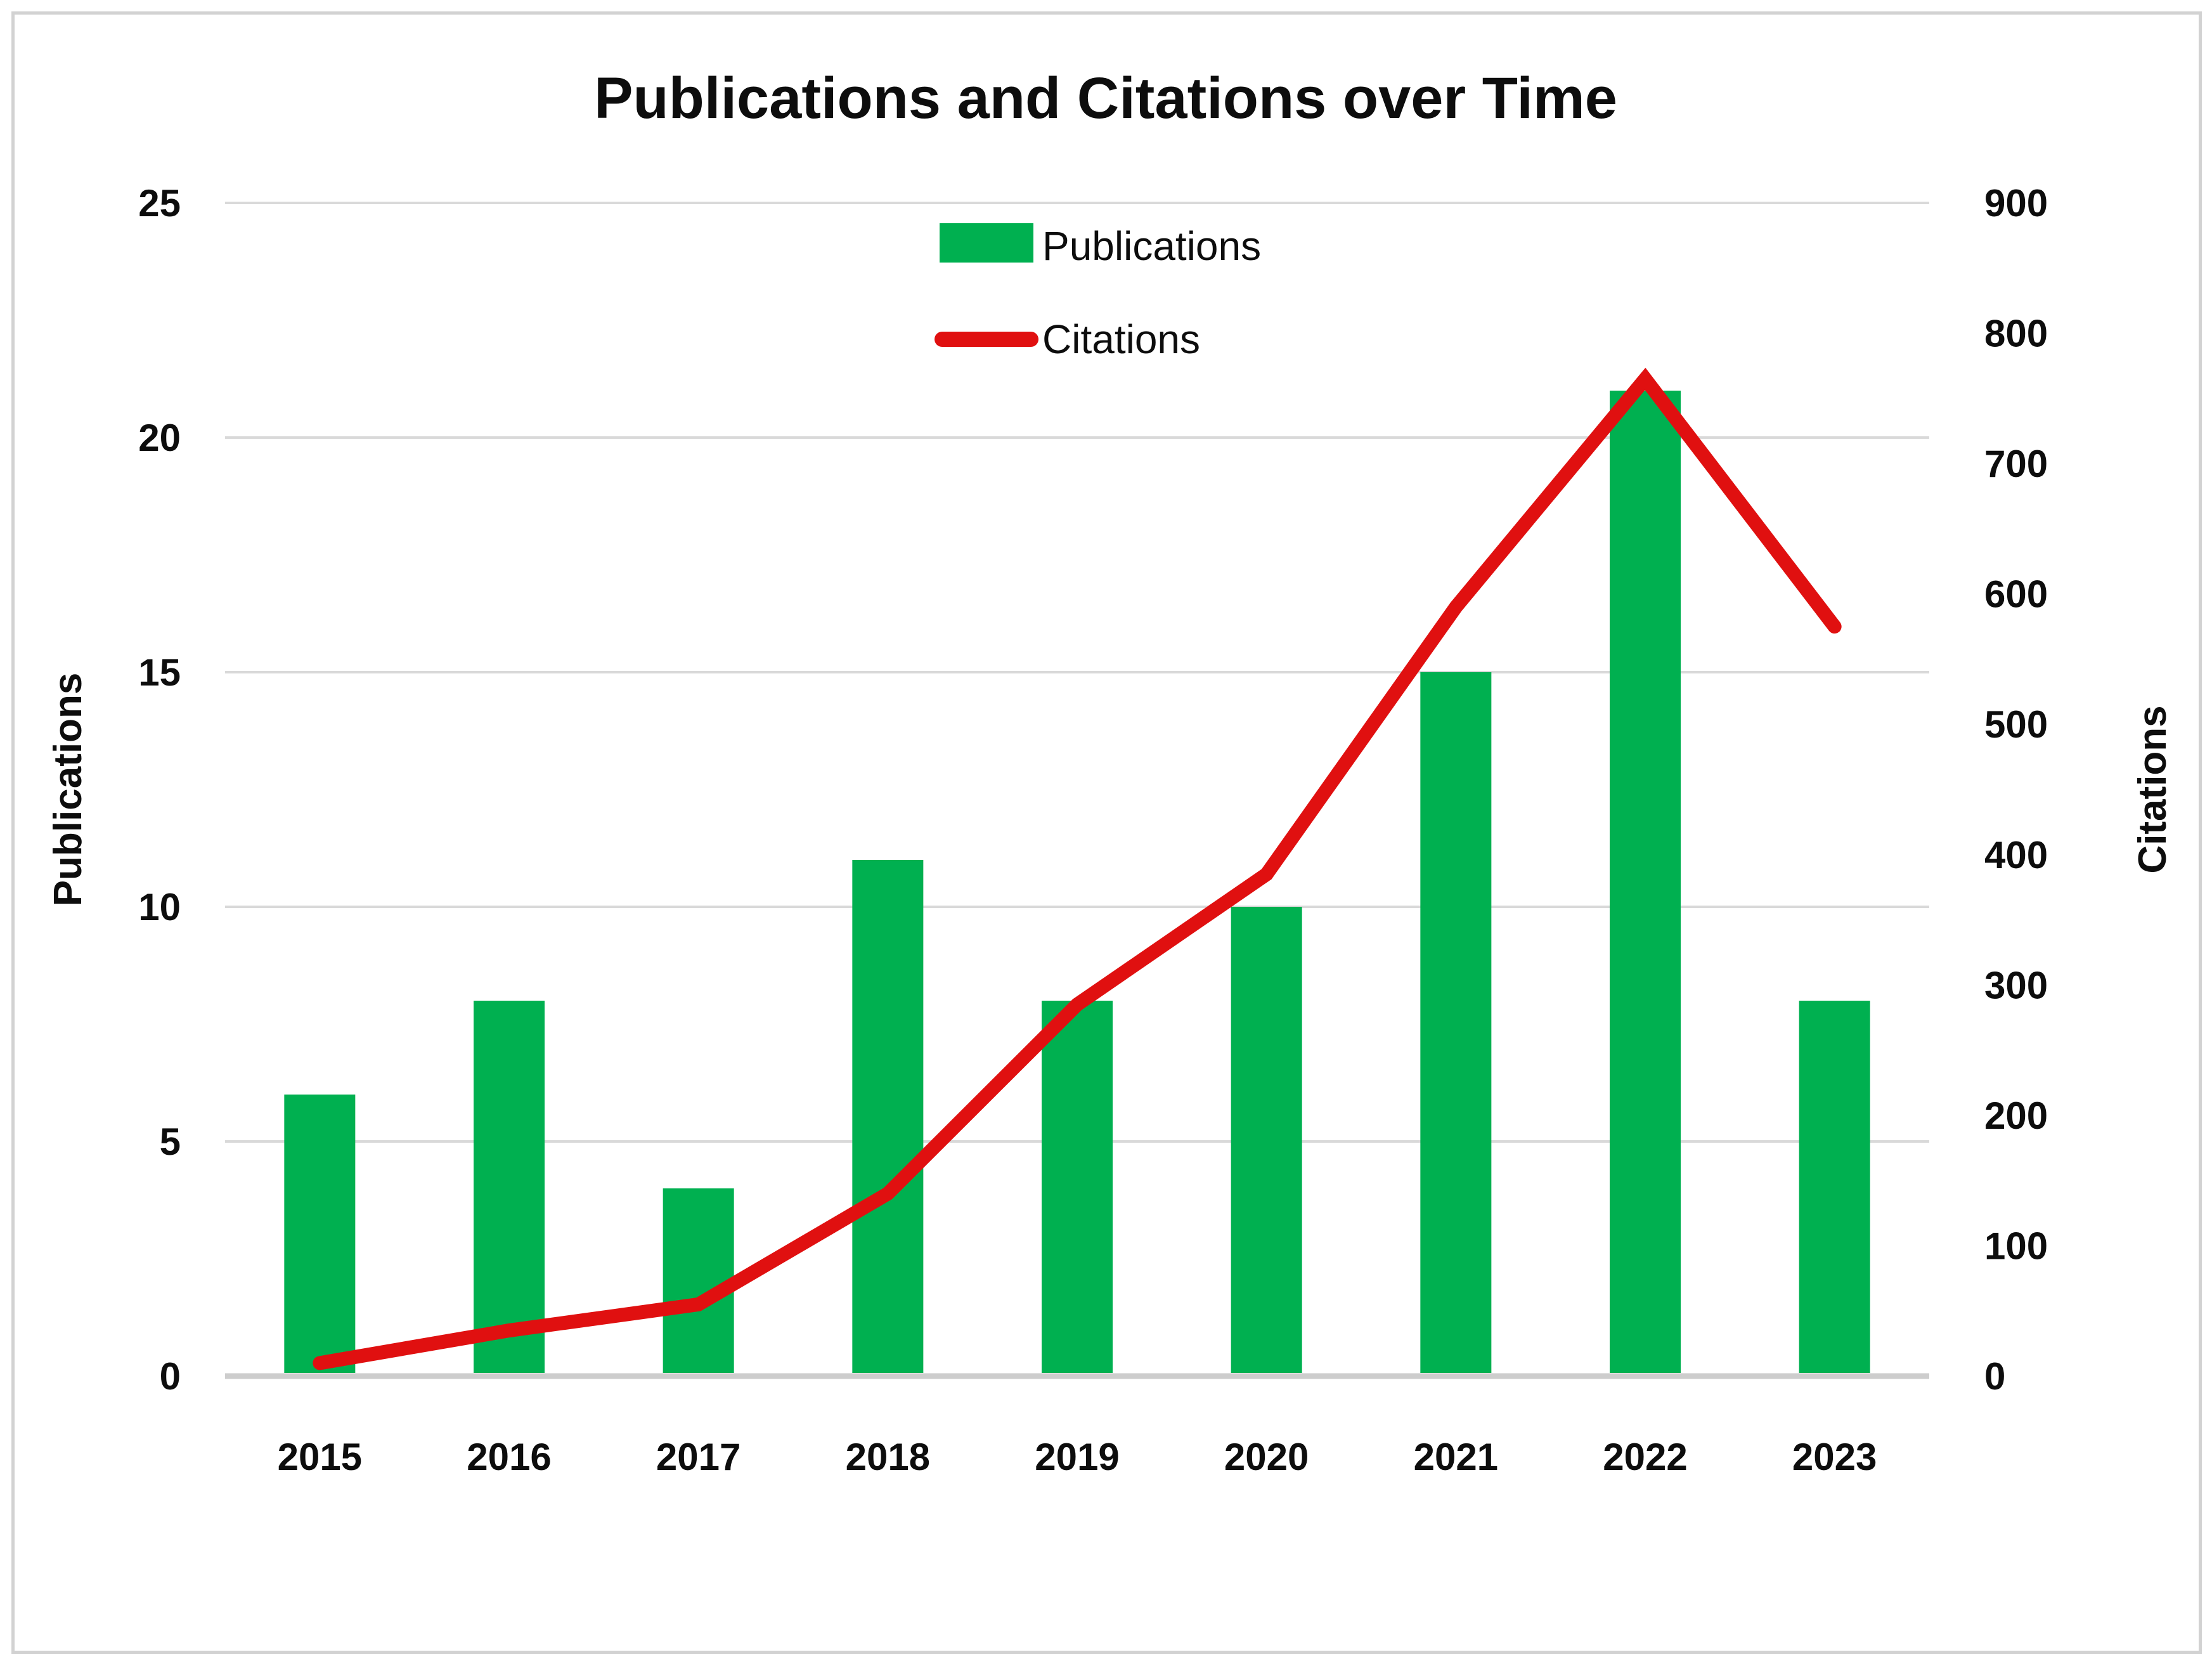 Image resolution: width=2212 pixels, height=1664 pixels. I want to click on legend-item-publications: Publications, so click(1100, 246).